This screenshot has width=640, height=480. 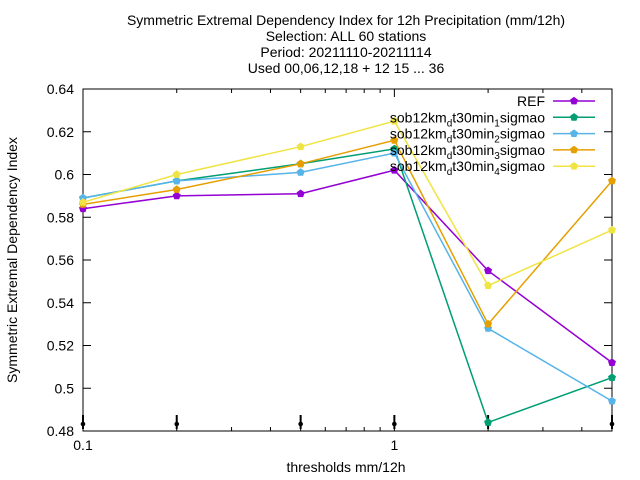 What do you see at coordinates (60, 346) in the screenshot?
I see `y-tick-label: 0.52` at bounding box center [60, 346].